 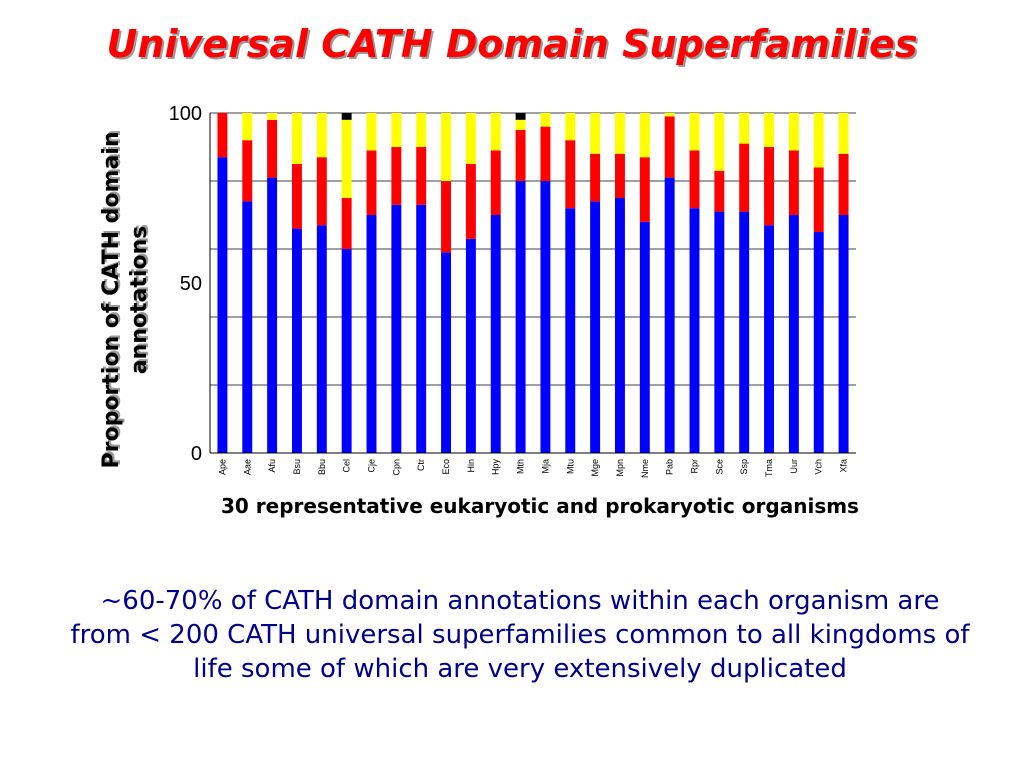 I want to click on x-tick-label: Hin, so click(x=471, y=466).